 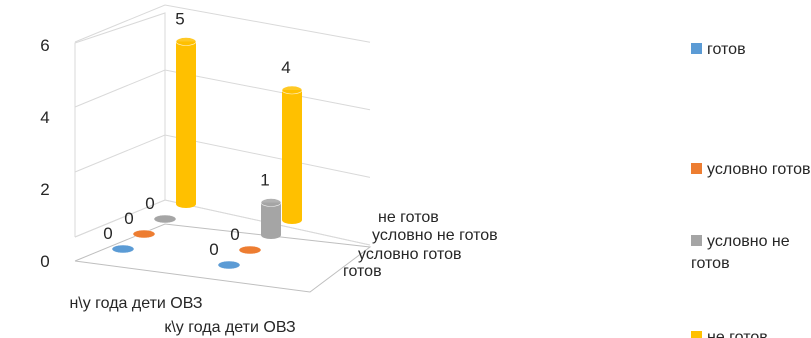 I want to click on series-axis-label: условно не готов, so click(x=435, y=235).